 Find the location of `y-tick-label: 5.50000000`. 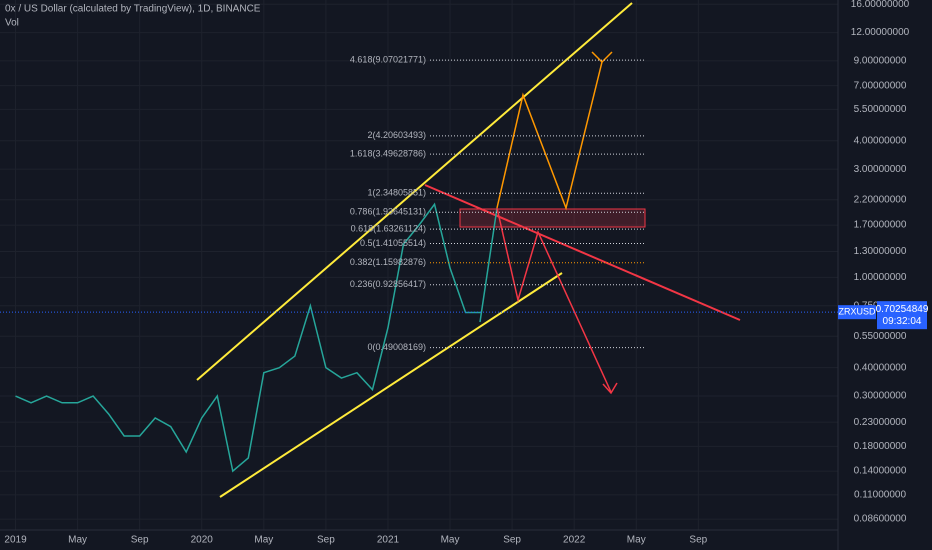

y-tick-label: 5.50000000 is located at coordinates (880, 109).